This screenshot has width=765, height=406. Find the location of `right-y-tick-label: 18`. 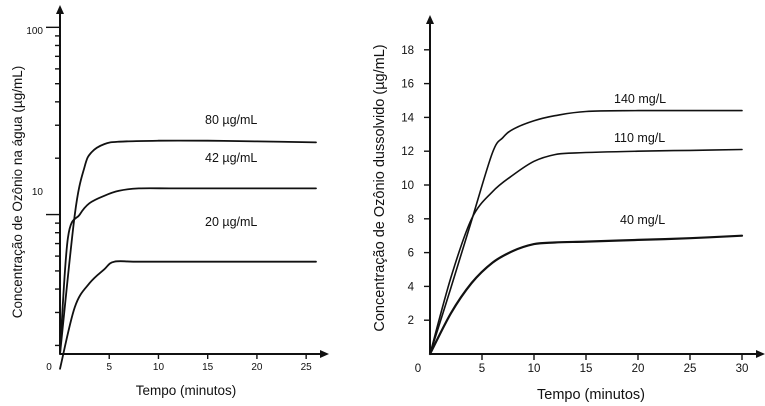

right-y-tick-label: 18 is located at coordinates (407, 51).